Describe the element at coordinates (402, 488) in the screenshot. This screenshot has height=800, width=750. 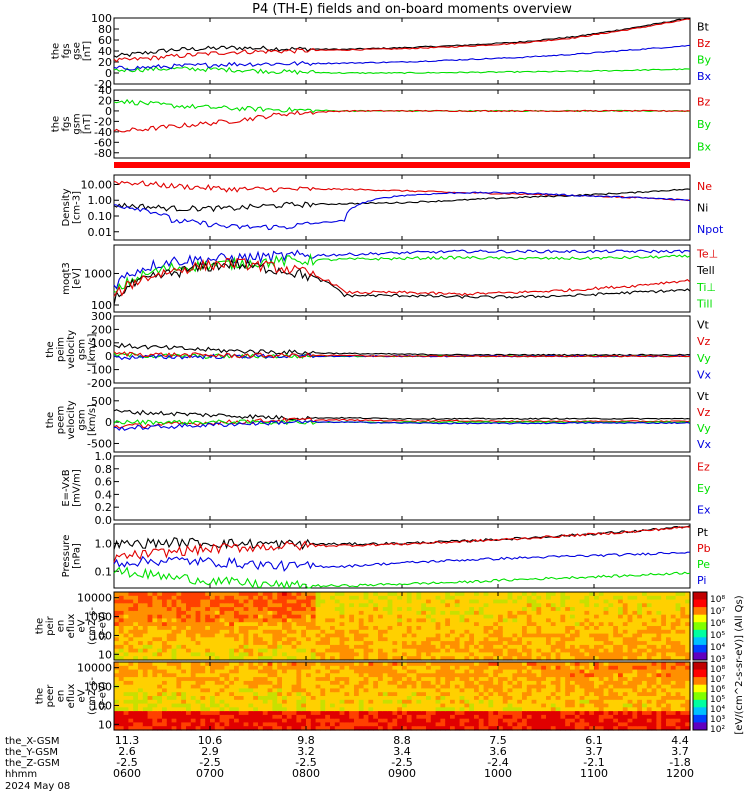
I see `panel-frame` at that location.